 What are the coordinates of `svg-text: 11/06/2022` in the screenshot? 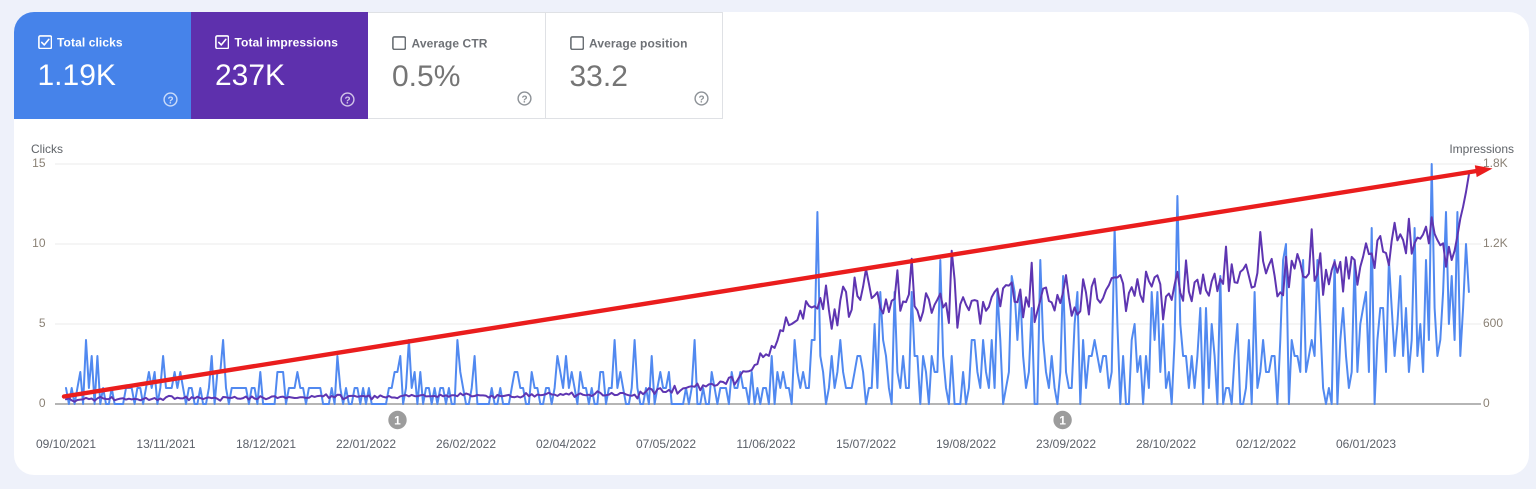 It's located at (765, 444).